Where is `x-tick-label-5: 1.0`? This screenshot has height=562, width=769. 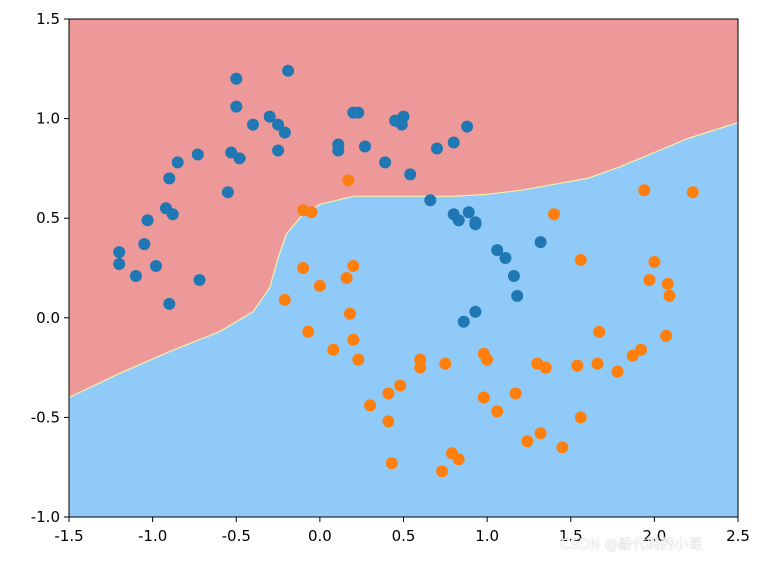 x-tick-label-5: 1.0 is located at coordinates (487, 536).